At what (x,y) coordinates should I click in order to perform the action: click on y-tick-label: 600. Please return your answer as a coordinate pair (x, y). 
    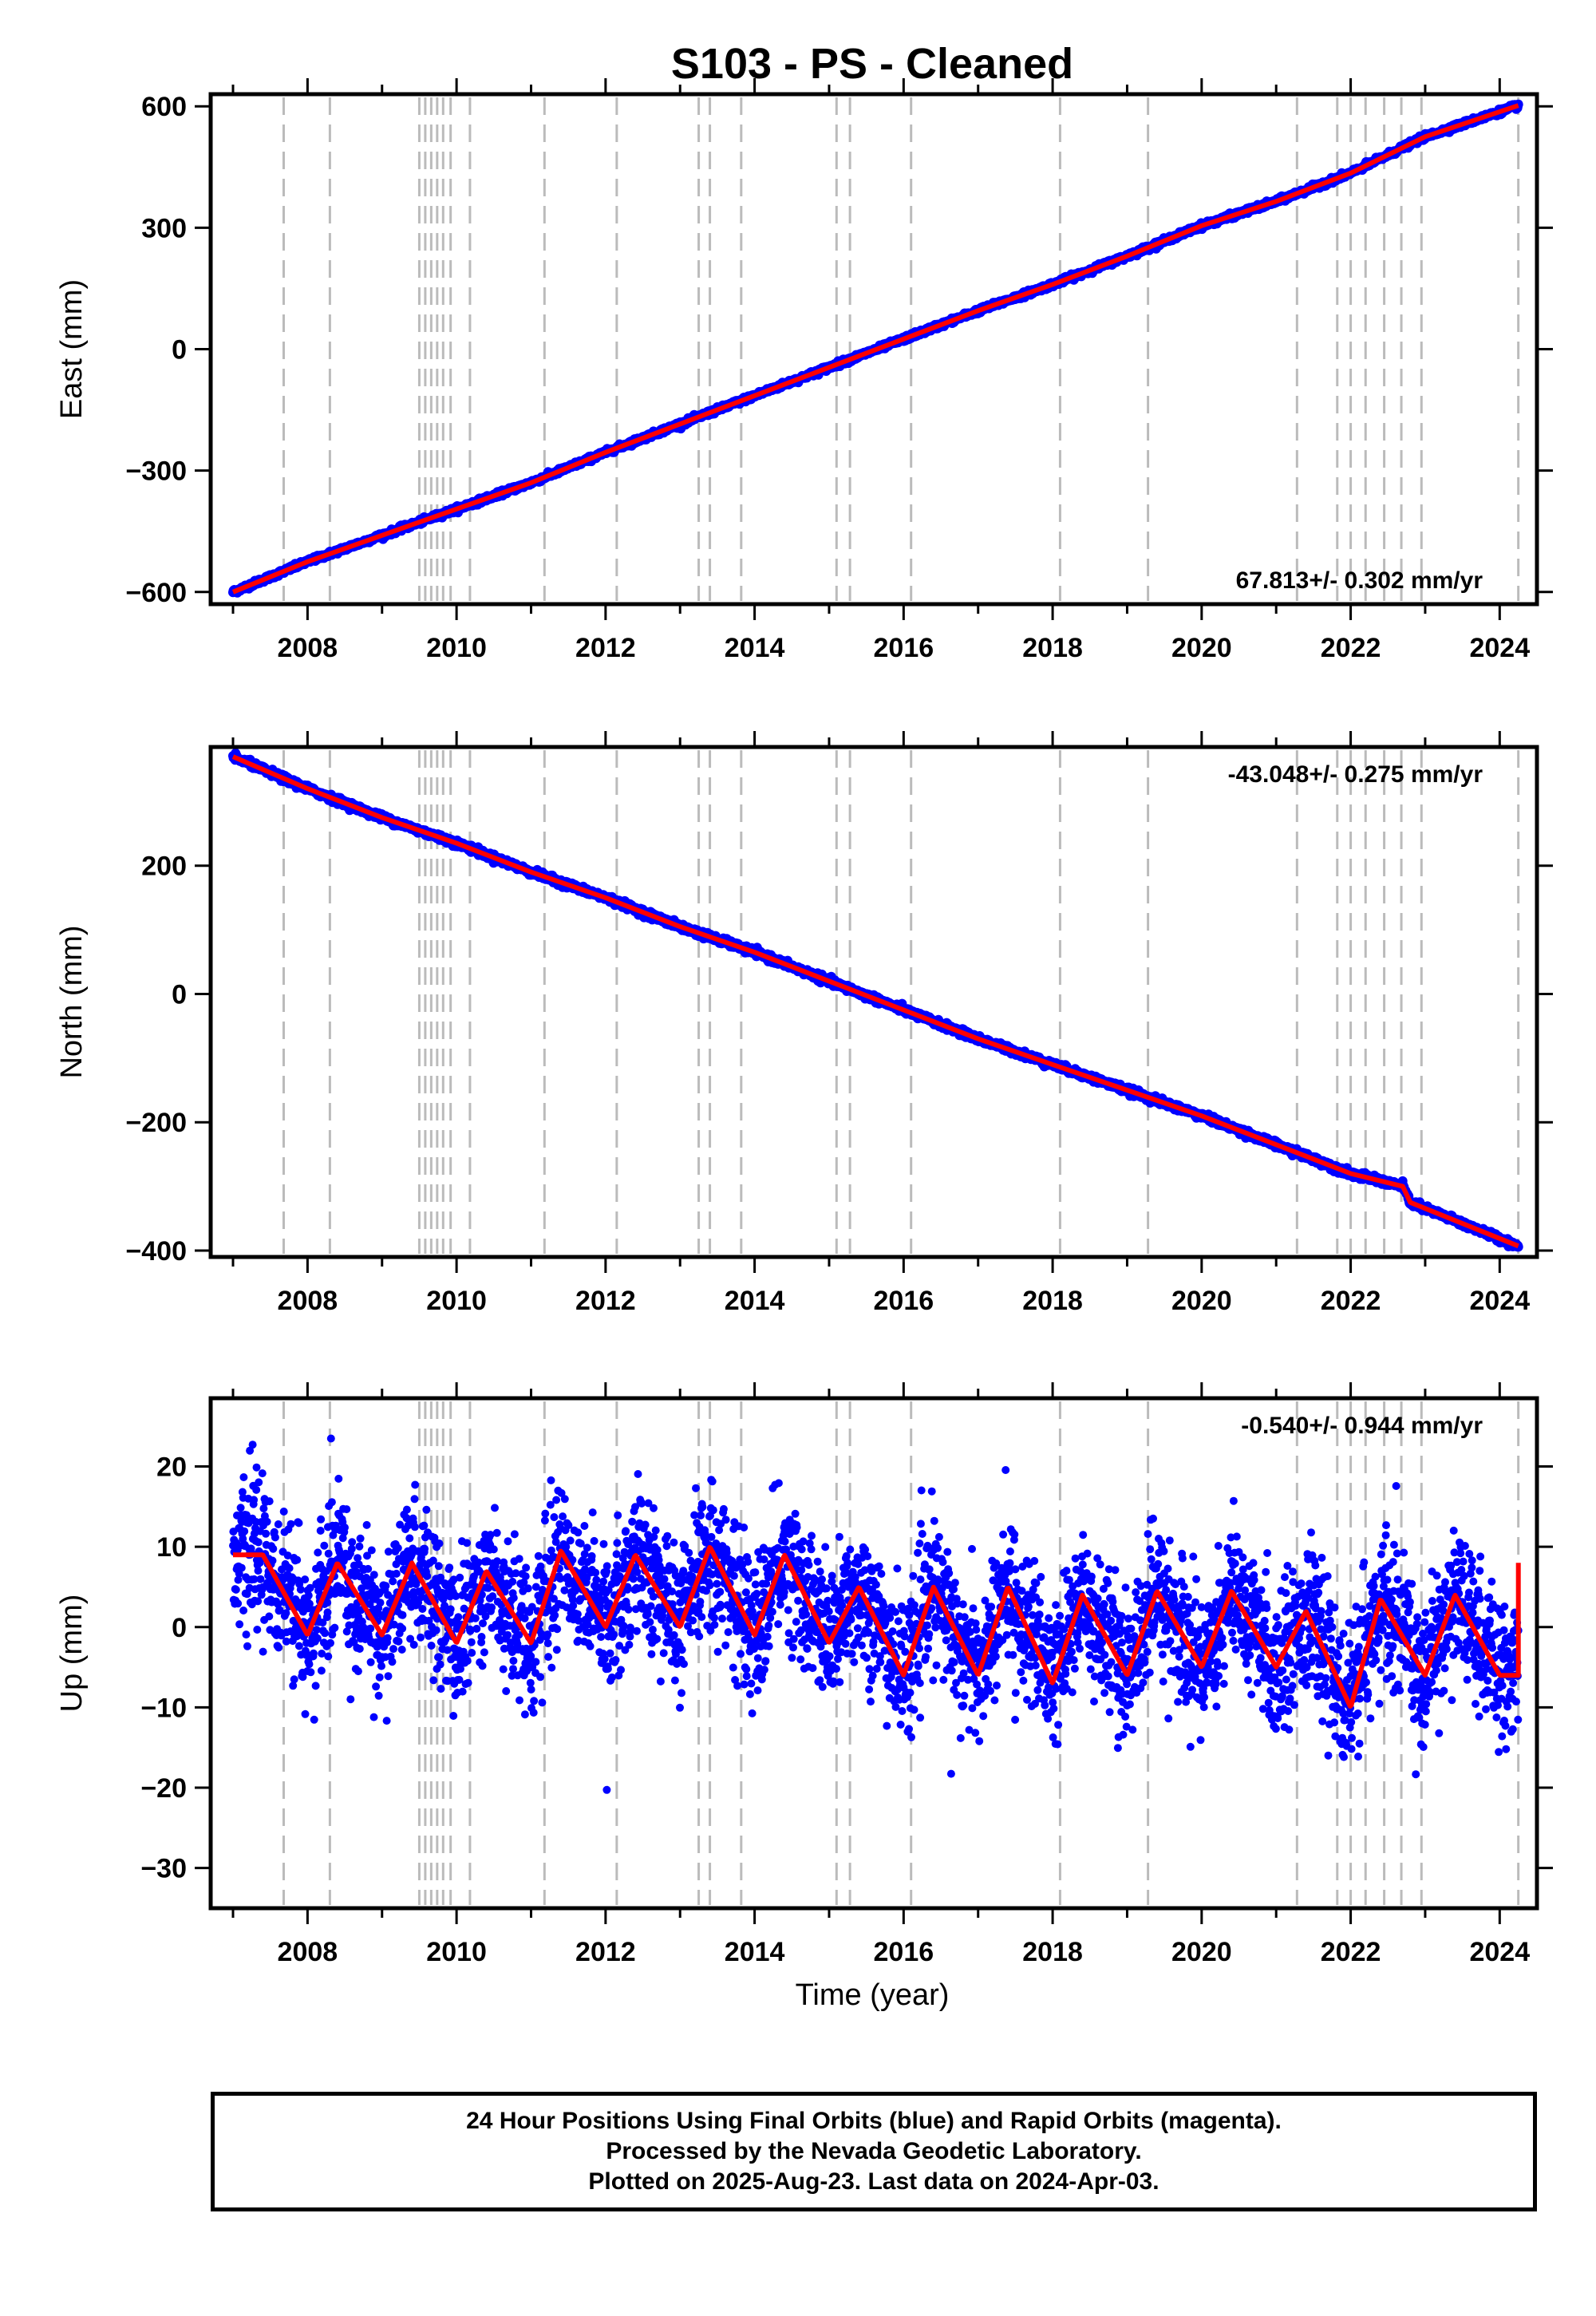
    Looking at the image, I should click on (164, 107).